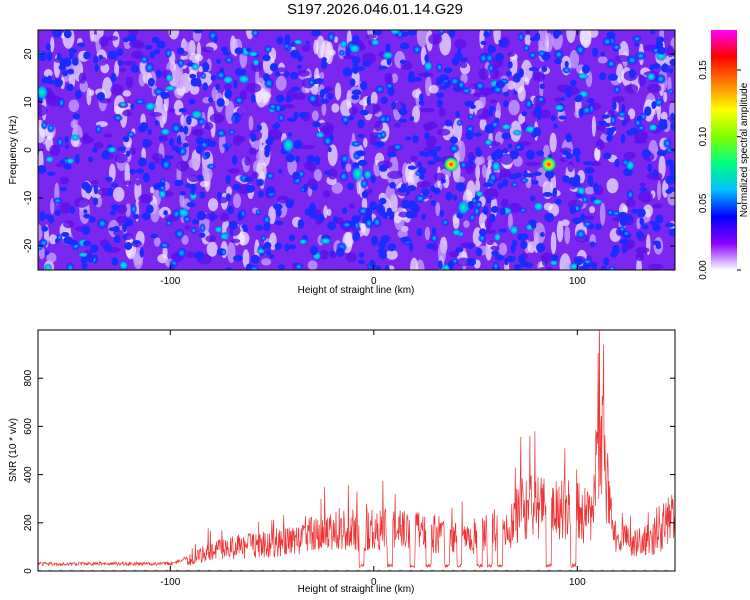 The image size is (750, 600). What do you see at coordinates (28, 426) in the screenshot?
I see `snr-y-tick-label: 600` at bounding box center [28, 426].